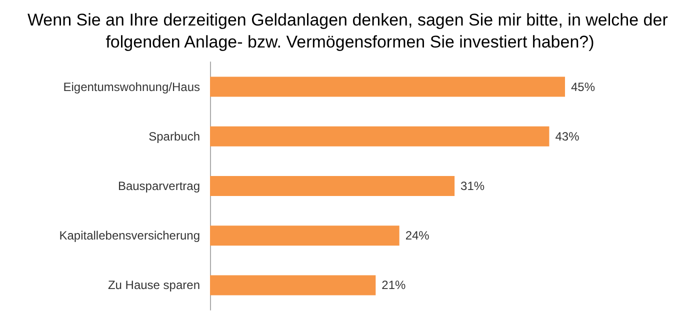  Describe the element at coordinates (583, 87) in the screenshot. I see `data-label: 45%` at that location.